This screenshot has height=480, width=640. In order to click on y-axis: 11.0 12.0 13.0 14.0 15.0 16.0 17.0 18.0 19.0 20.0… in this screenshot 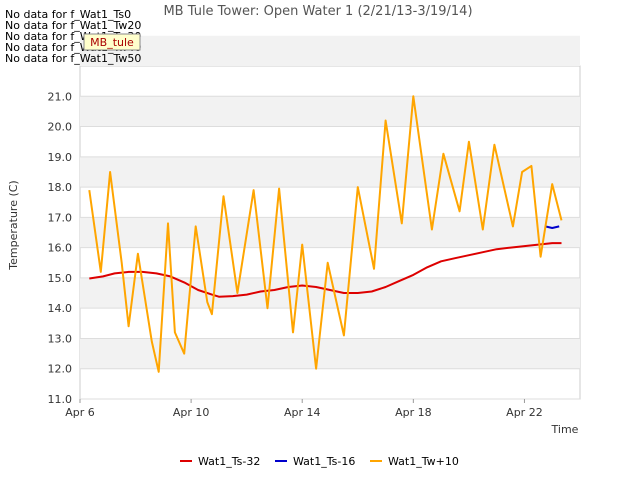, I will do `click(60, 248)`.